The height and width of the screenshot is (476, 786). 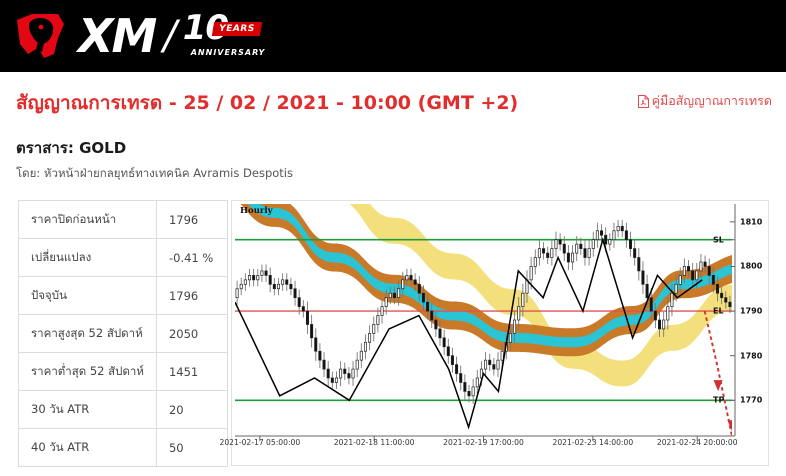 What do you see at coordinates (71, 148) in the screenshot?
I see `instrument-label: ตราสาร: GOLD` at bounding box center [71, 148].